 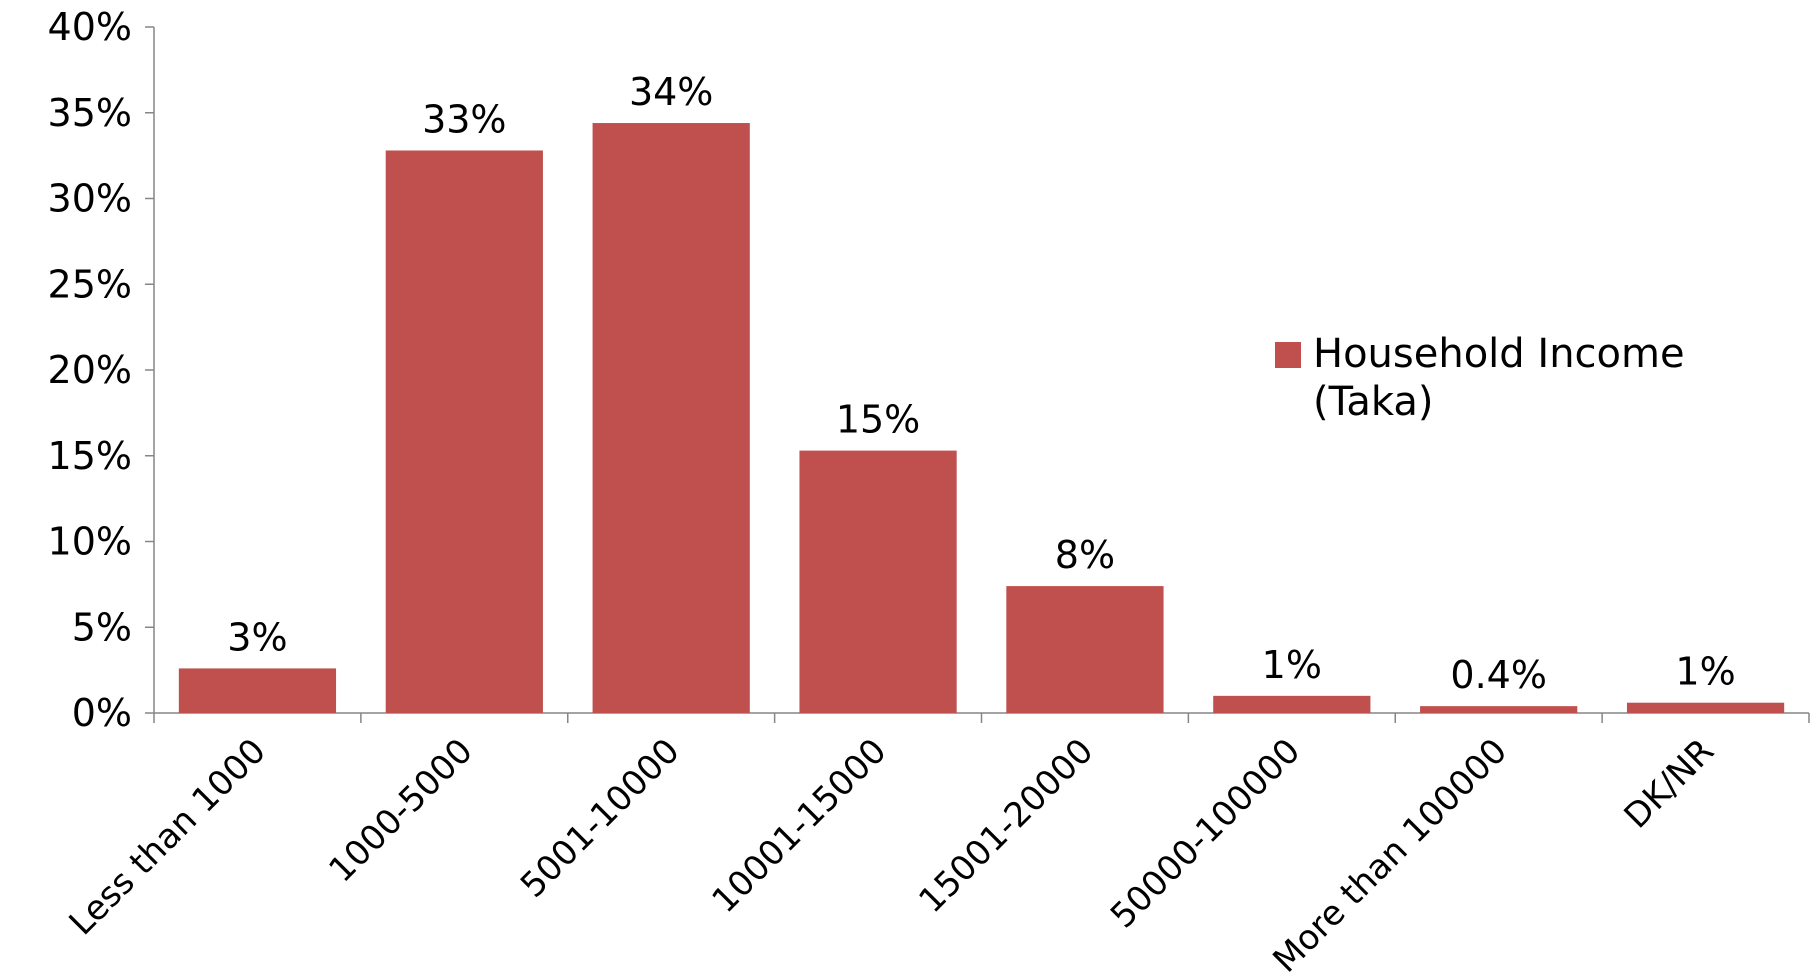 I want to click on data-label: 0.4%, so click(x=1498, y=675).